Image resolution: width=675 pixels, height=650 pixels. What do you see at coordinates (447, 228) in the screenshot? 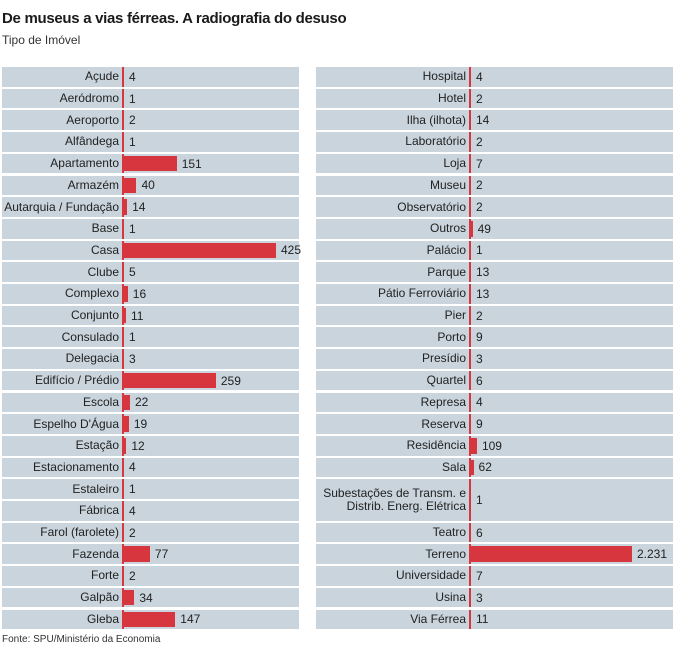
I see `category-label: Outros` at bounding box center [447, 228].